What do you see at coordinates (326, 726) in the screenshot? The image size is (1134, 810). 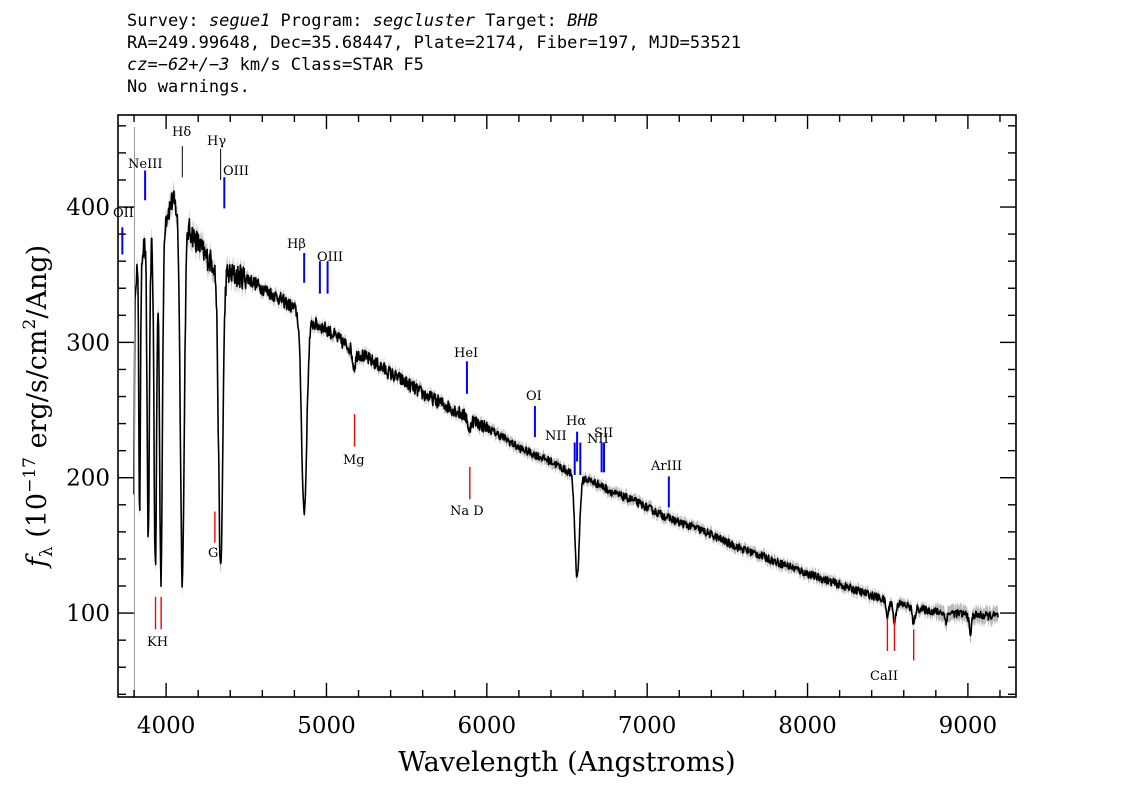 I see `x-tick-label: 5000` at bounding box center [326, 726].